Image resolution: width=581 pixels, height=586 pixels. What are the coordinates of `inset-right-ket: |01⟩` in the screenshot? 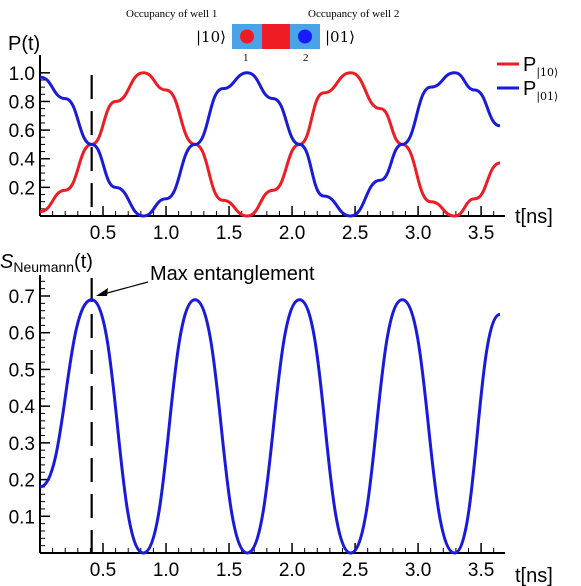 It's located at (340, 37).